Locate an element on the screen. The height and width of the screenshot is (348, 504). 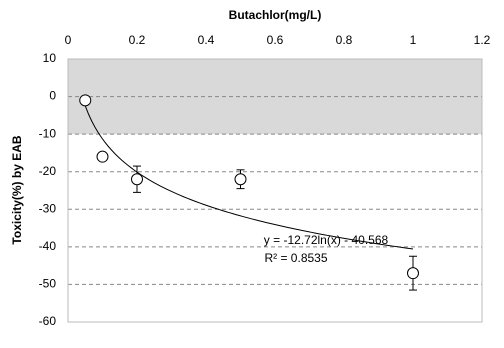
x-tick-label: 1.2 is located at coordinates (482, 40).